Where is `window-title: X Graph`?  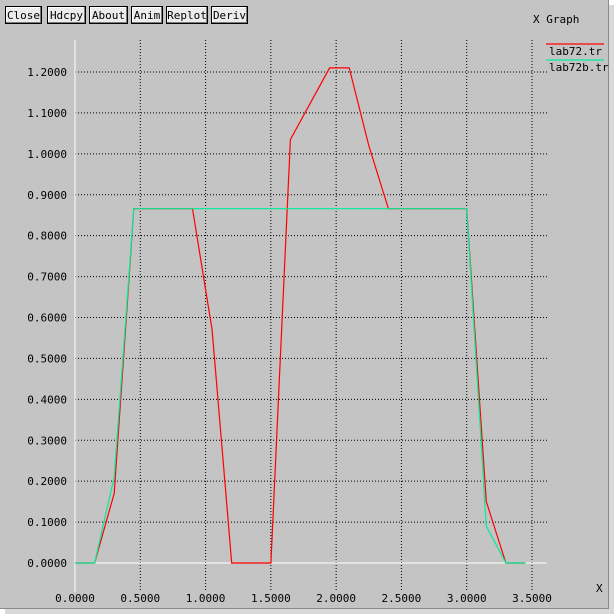
window-title: X Graph is located at coordinates (556, 19).